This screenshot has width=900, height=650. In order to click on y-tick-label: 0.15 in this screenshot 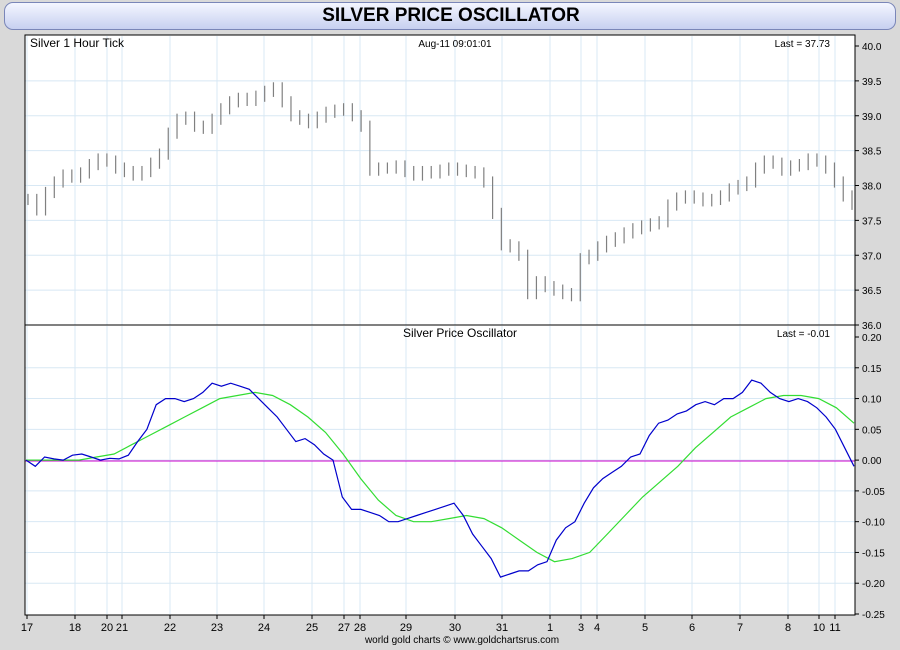, I will do `click(872, 369)`.